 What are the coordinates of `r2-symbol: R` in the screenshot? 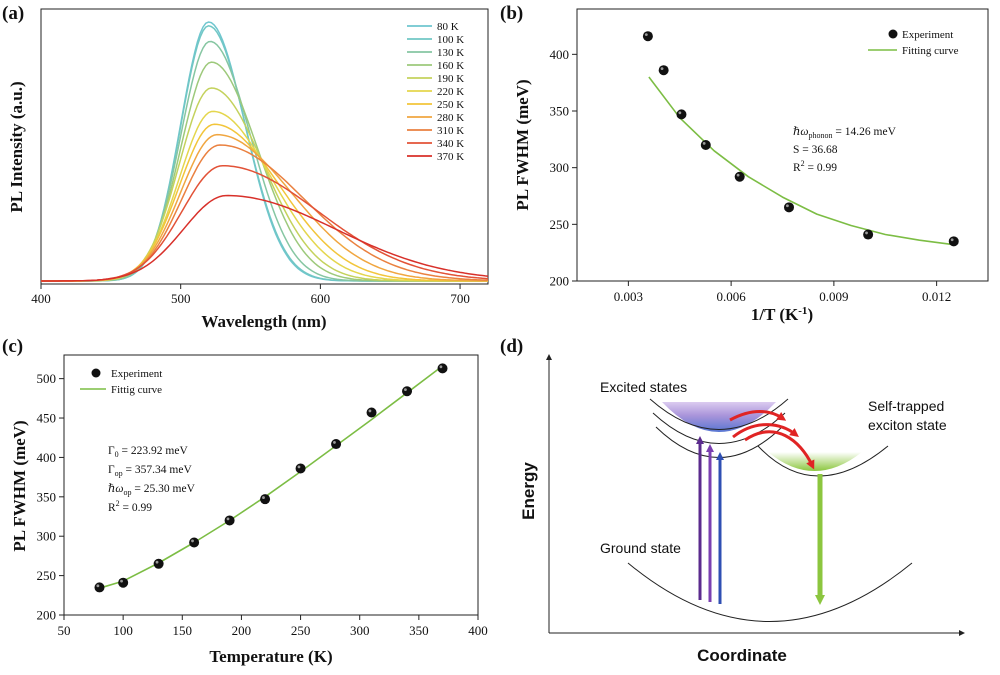 It's located at (797, 168).